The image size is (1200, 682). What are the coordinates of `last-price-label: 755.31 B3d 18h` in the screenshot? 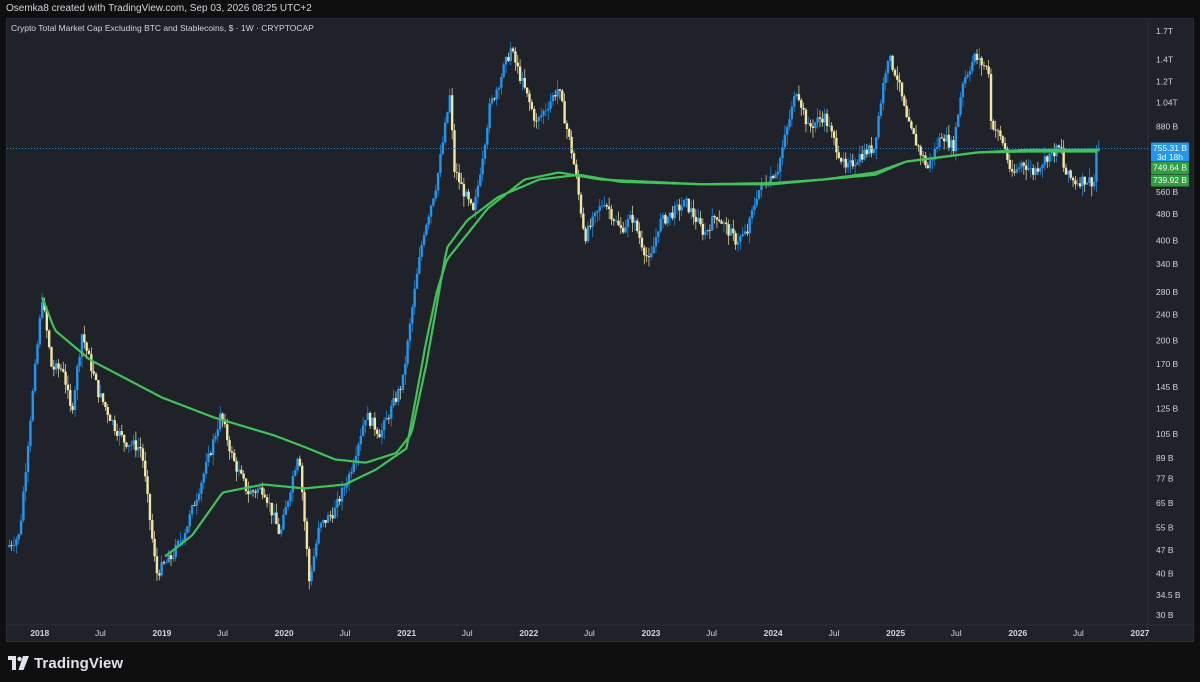 It's located at (1170, 152).